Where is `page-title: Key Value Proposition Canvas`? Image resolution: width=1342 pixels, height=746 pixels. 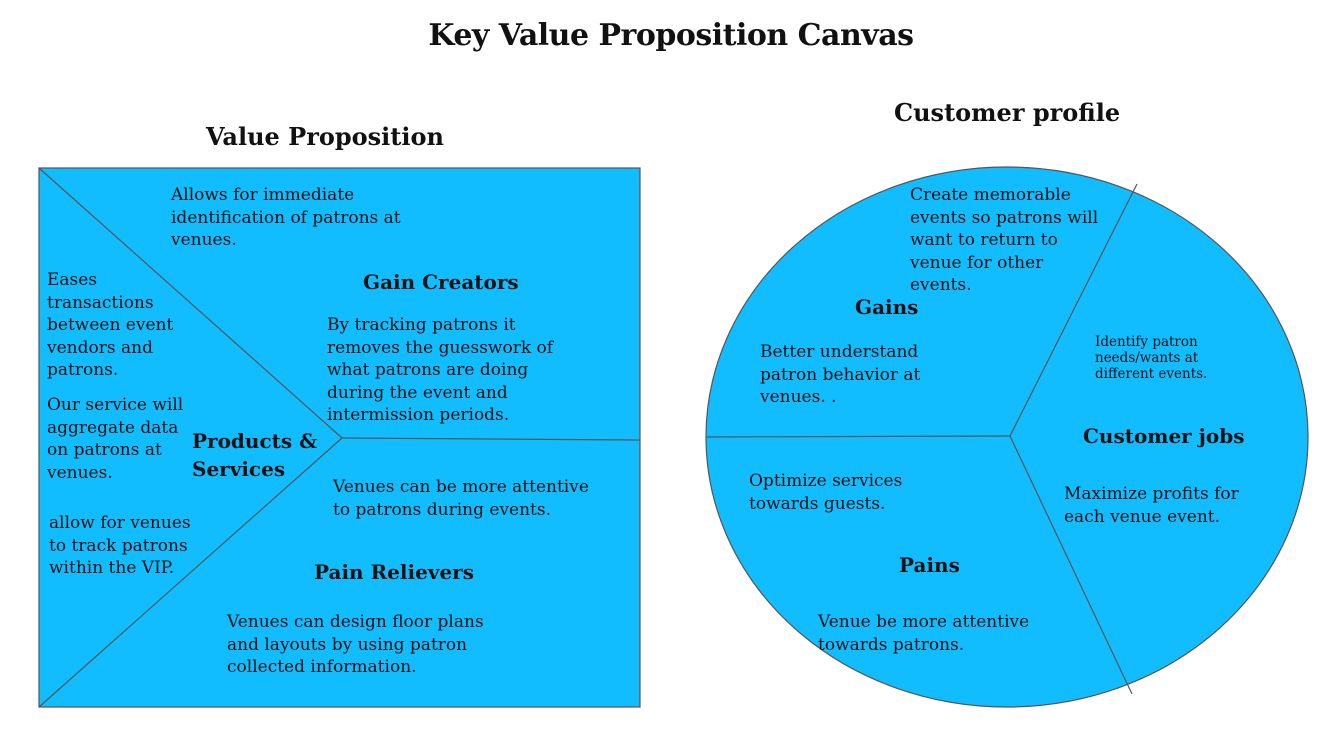
page-title: Key Value Proposition Canvas is located at coordinates (671, 35).